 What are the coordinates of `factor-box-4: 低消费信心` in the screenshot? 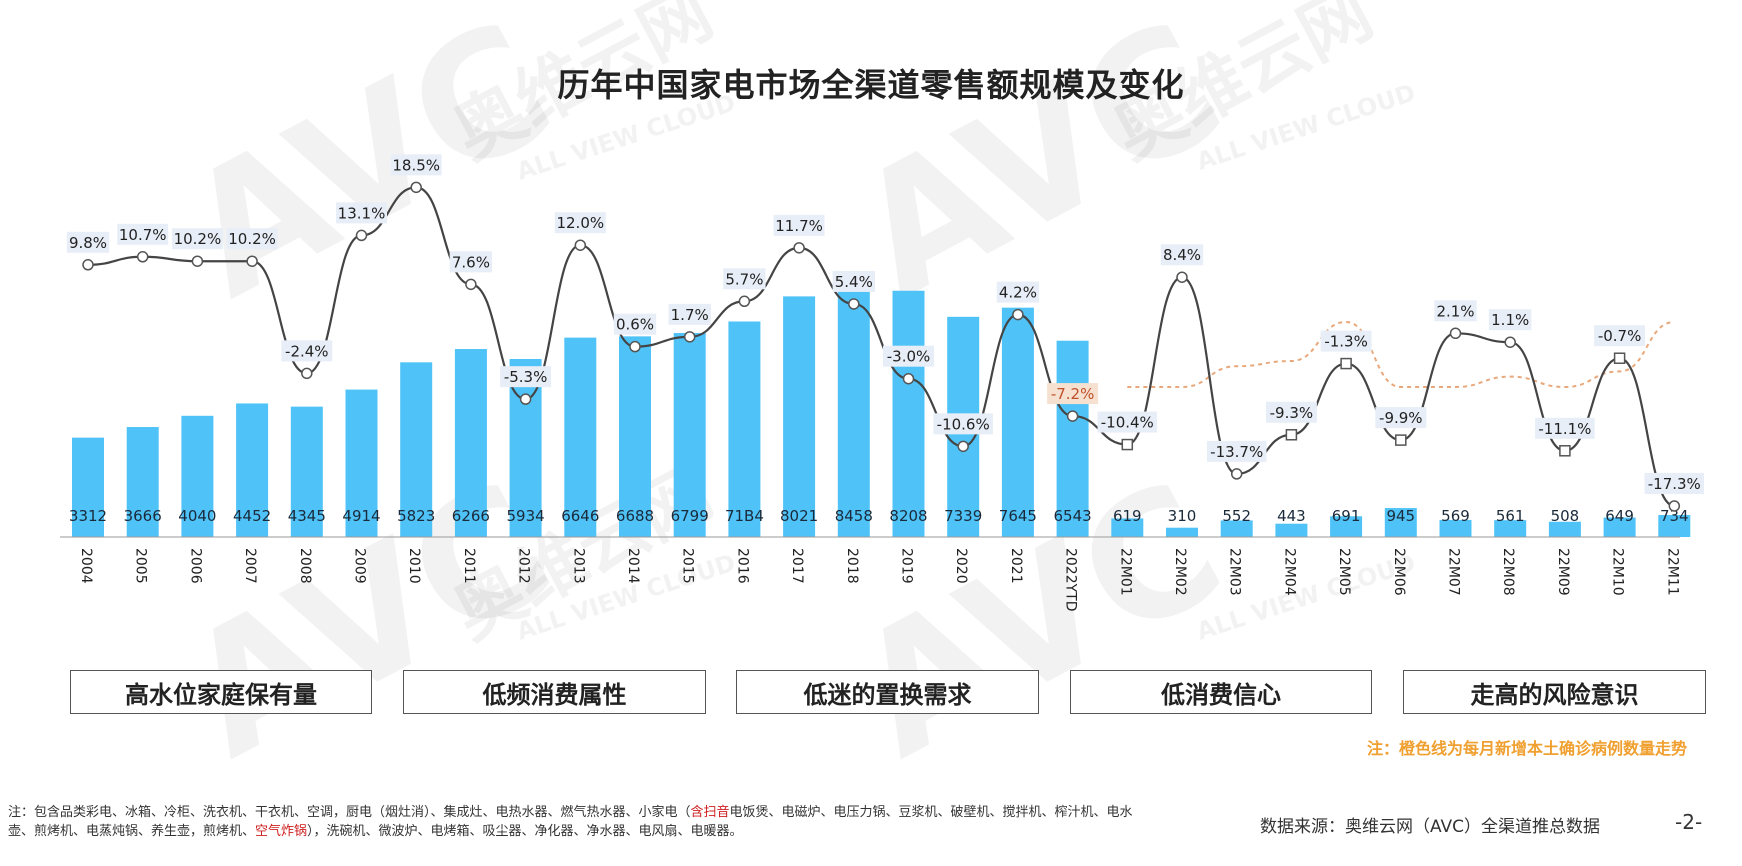 It's located at (1221, 692).